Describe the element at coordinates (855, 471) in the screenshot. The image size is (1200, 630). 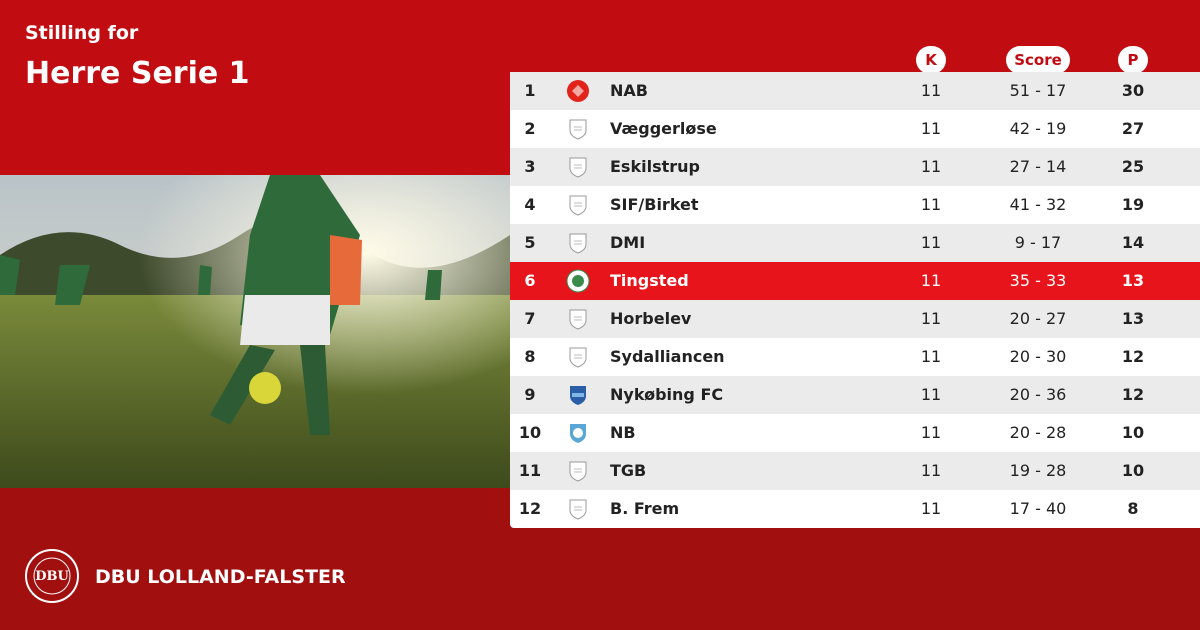
I see `table-row: 11 TGB 11 19 - 28 10` at that location.